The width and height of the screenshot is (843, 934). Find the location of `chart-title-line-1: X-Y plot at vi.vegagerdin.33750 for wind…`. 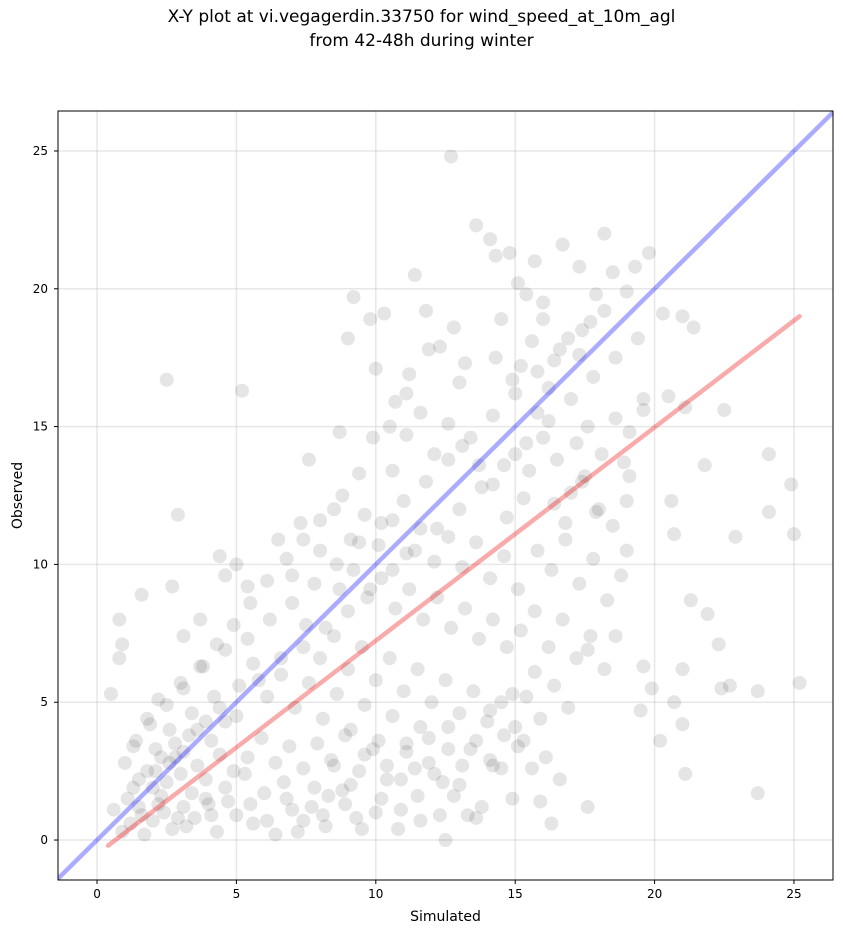

chart-title-line-1: X-Y plot at vi.vegagerdin.33750 for wind… is located at coordinates (421, 17).